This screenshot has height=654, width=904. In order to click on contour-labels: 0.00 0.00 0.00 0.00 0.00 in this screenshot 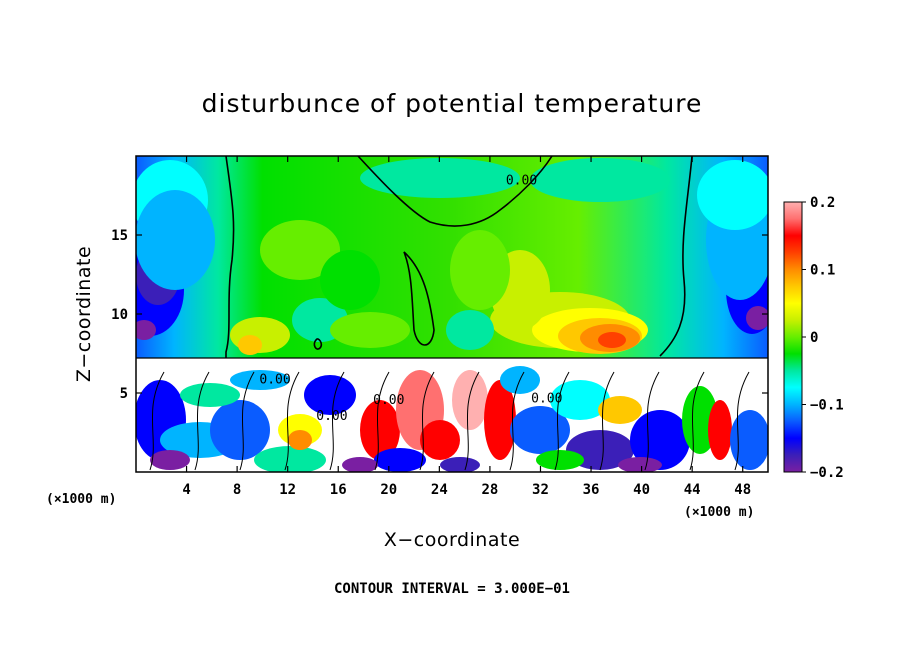, I will do `click(410, 298)`.